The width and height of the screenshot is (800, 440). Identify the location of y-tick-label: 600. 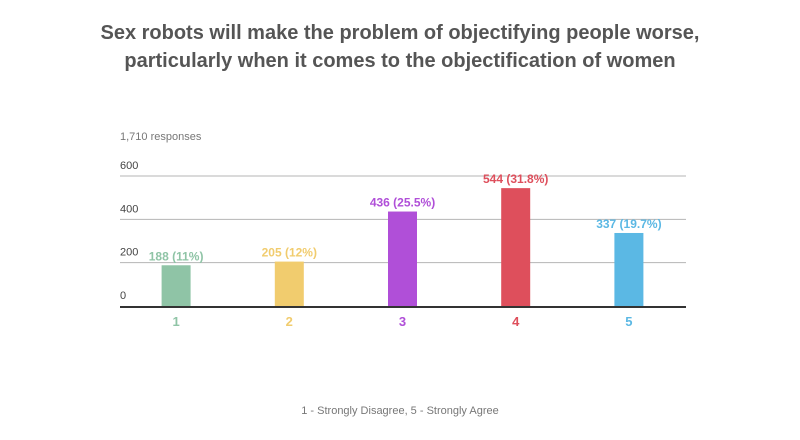
(129, 166).